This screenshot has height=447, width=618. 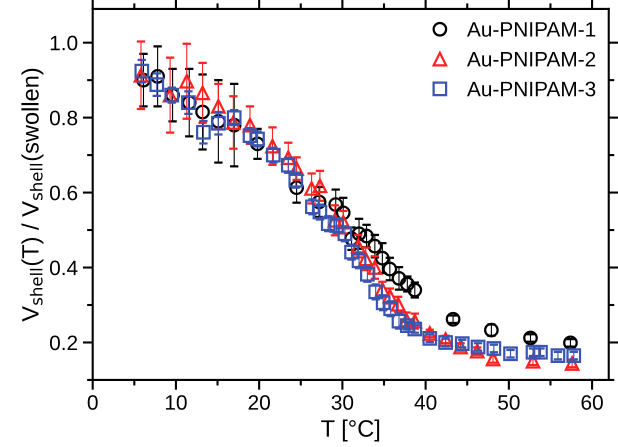 I want to click on y-tick-label: 0.2, so click(x=64, y=342).